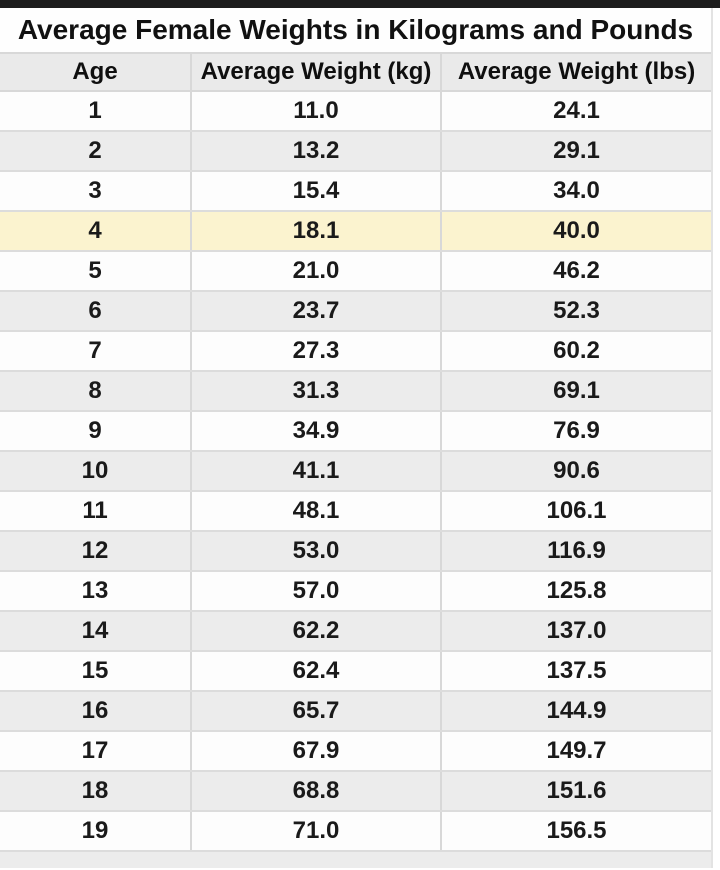  I want to click on kg-cell: 27.3, so click(315, 351).